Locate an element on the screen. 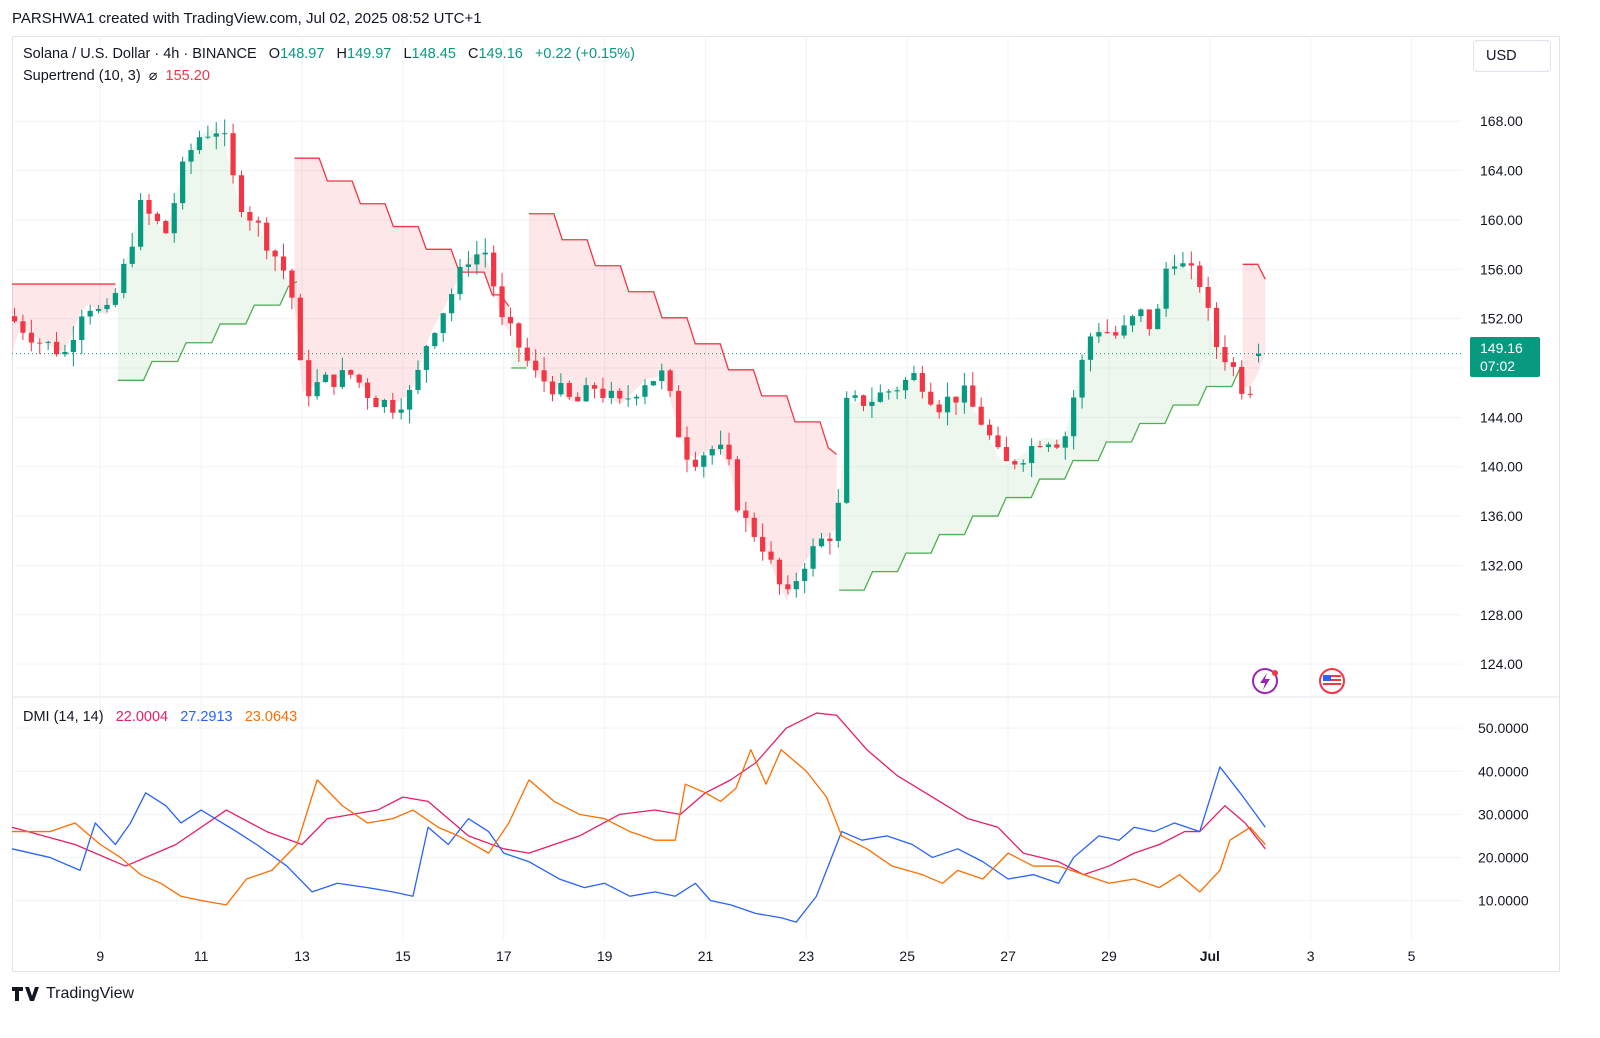 Image resolution: width=1600 pixels, height=1038 pixels. dmi-legend: DMI (14, 14) 22.0004 27.2913 23.0643 is located at coordinates (160, 717).